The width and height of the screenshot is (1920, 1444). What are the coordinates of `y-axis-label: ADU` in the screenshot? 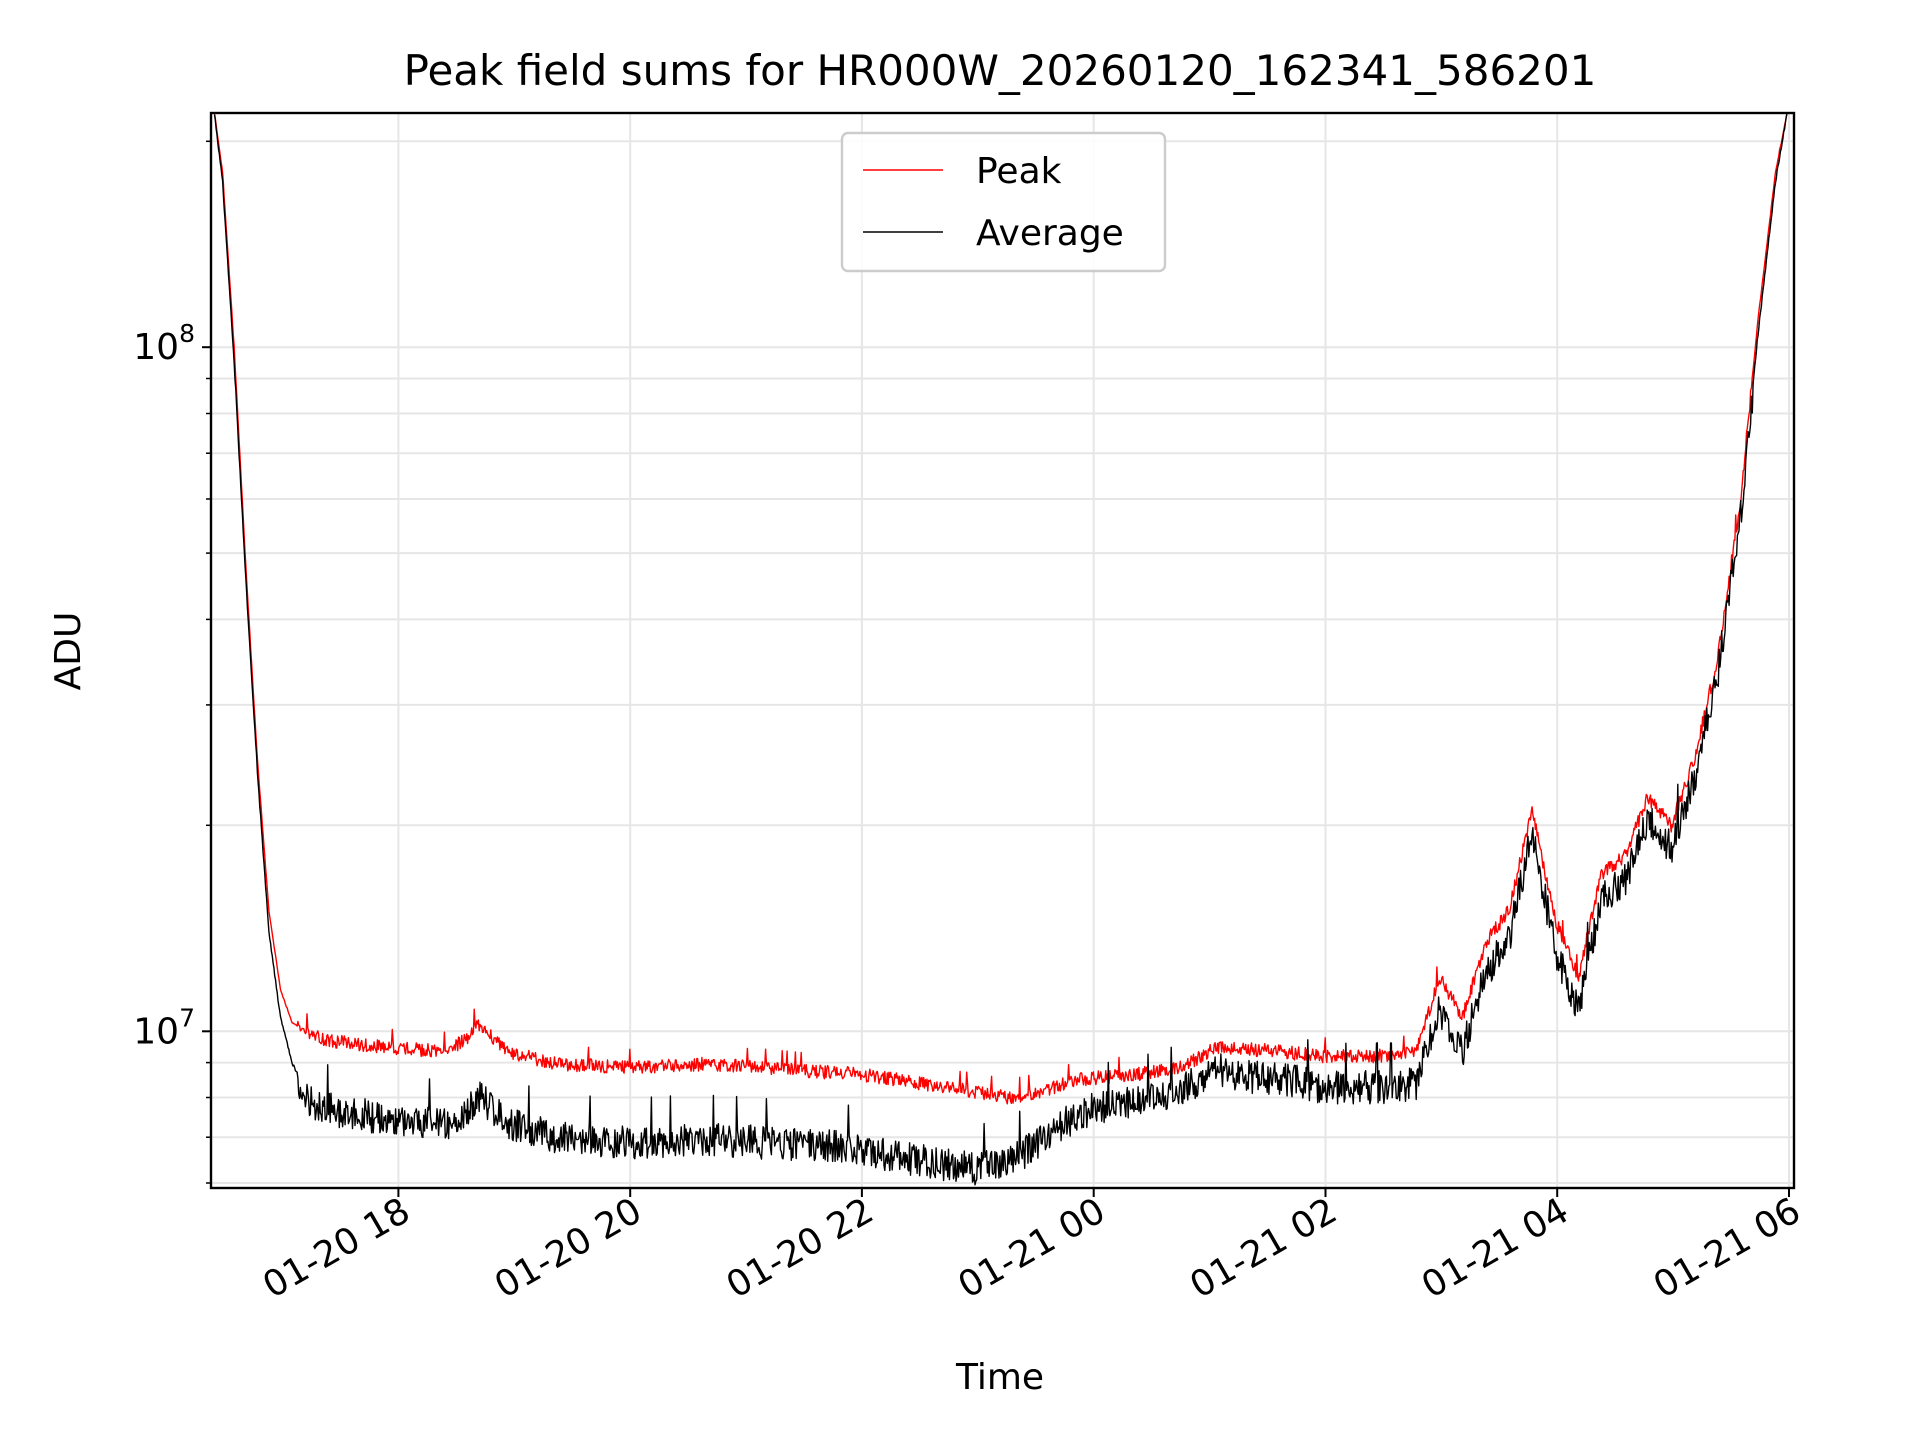 It's located at (68, 651).